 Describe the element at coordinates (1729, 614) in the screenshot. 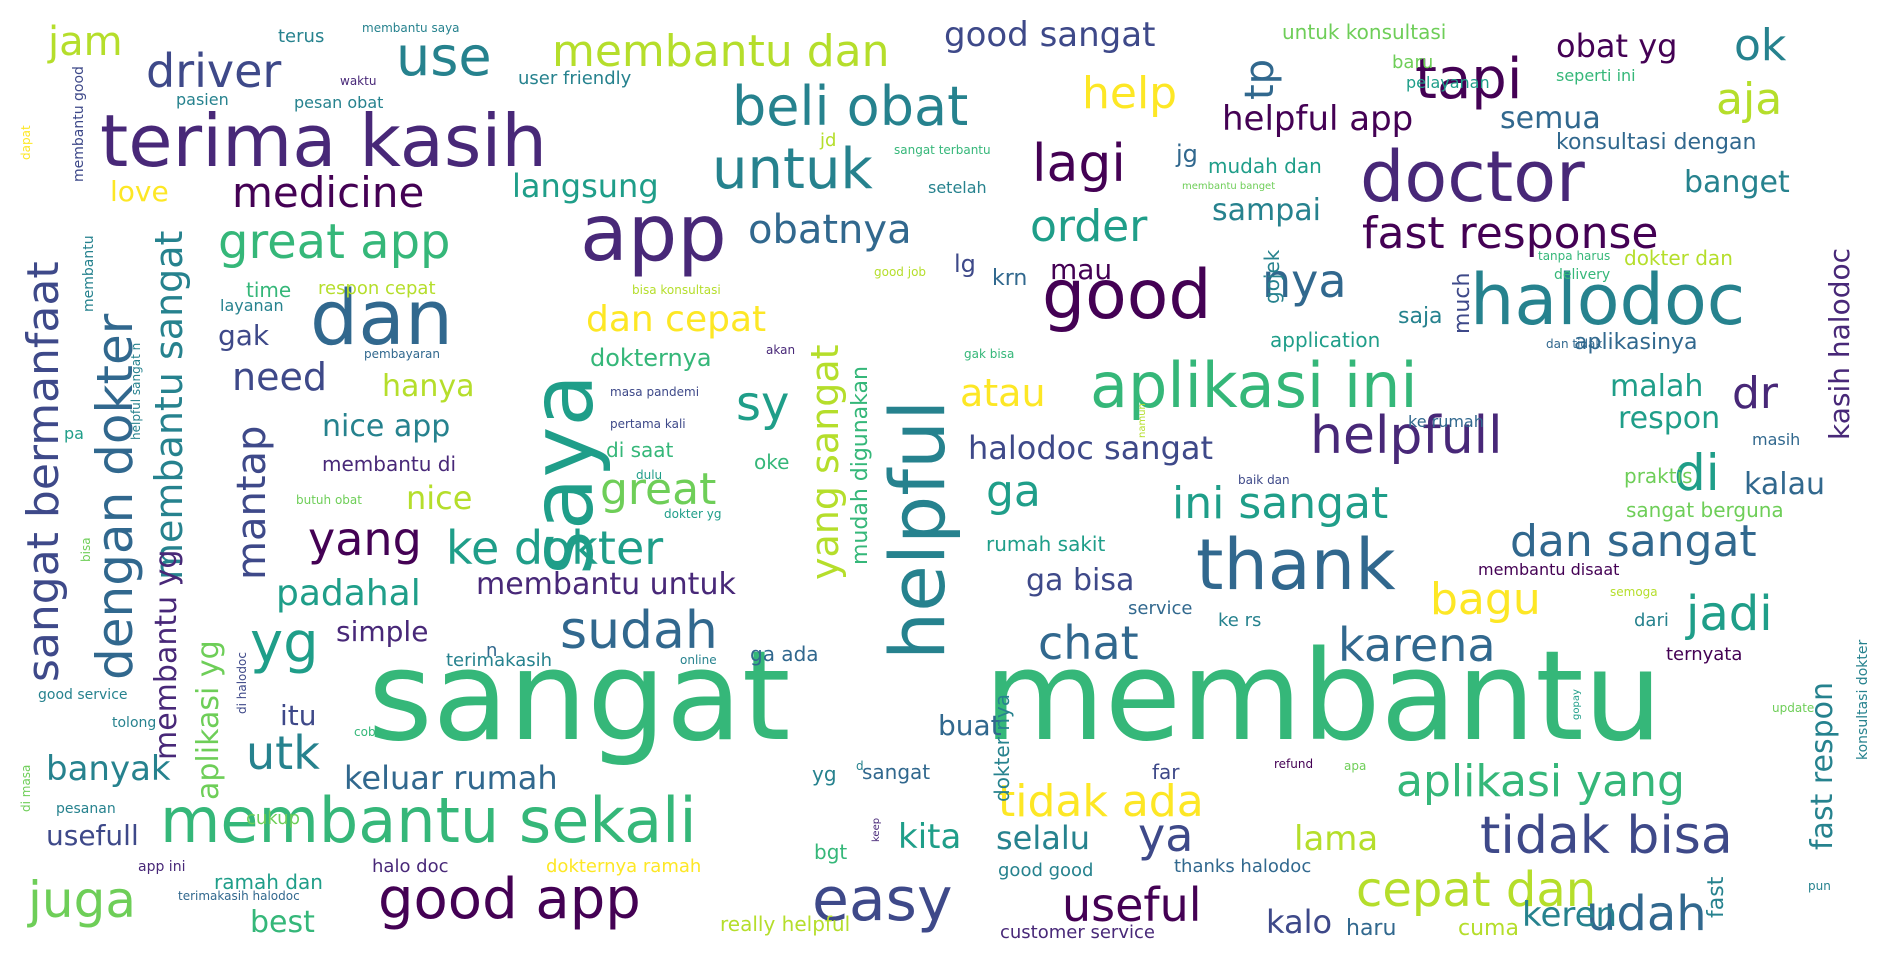

I see `cloud-word: jadi` at that location.